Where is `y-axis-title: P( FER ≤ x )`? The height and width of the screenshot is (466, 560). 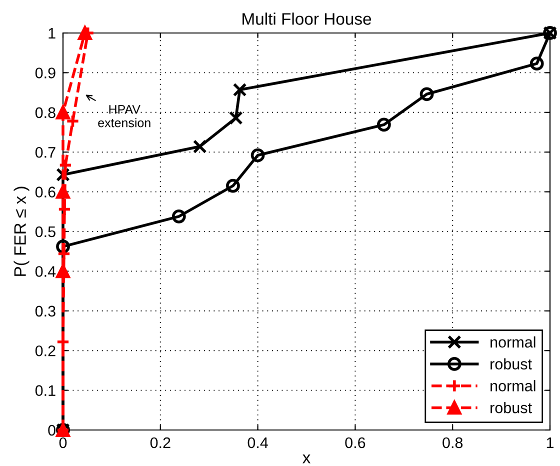
y-axis-title: P( FER ≤ x ) is located at coordinates (22, 231).